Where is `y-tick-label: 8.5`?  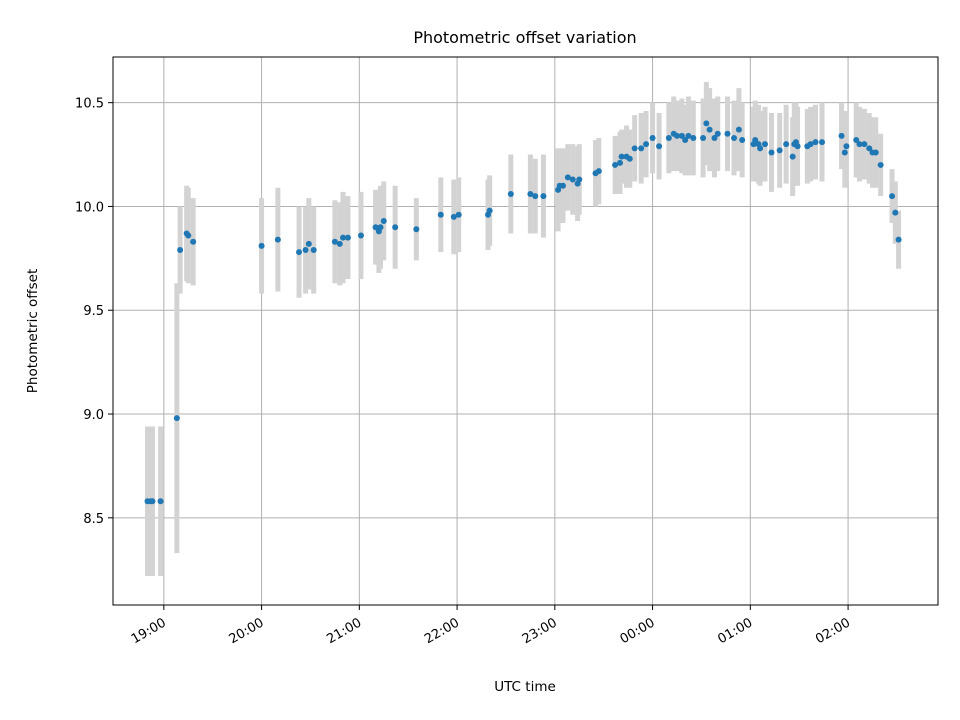 y-tick-label: 8.5 is located at coordinates (93, 519).